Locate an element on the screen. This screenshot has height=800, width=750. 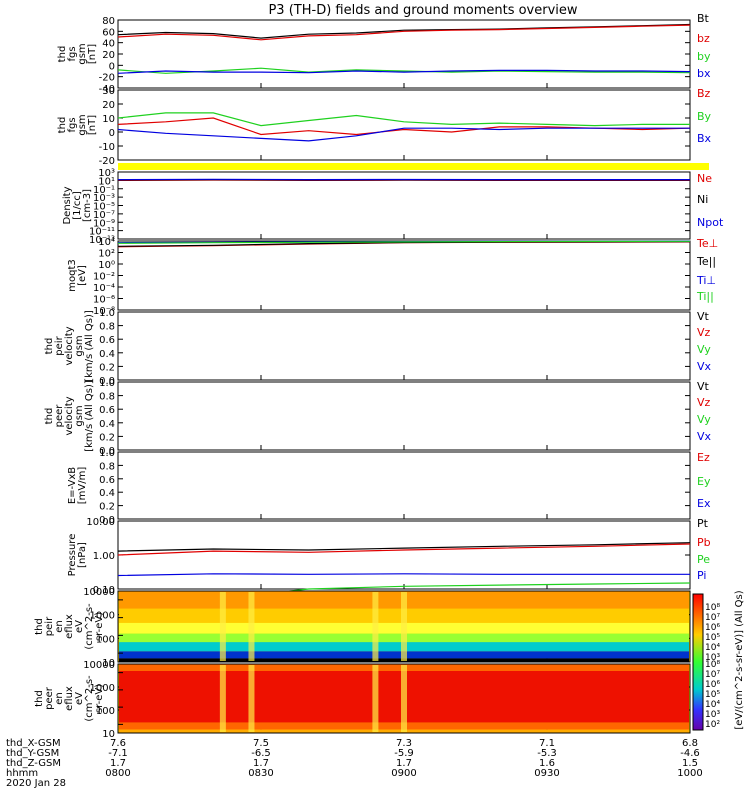
colorbar-label: [eV/(cm^2-s-sr-eV)] (All Qs) is located at coordinates (739, 659).